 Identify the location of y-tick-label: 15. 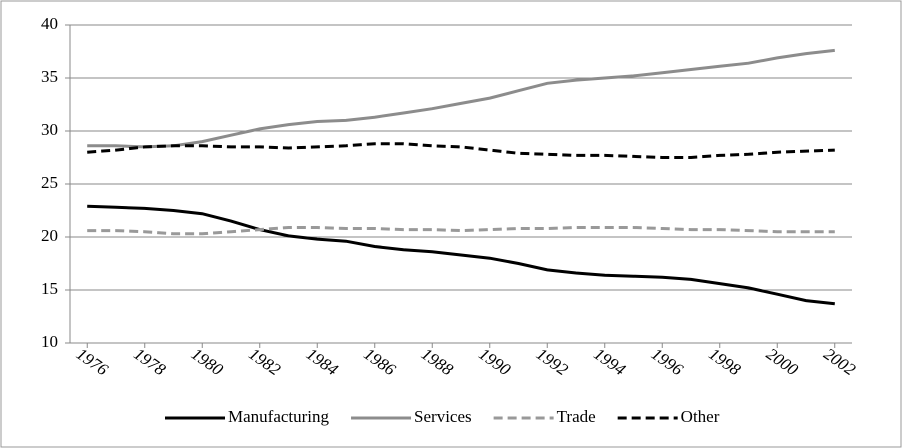
(49, 288).